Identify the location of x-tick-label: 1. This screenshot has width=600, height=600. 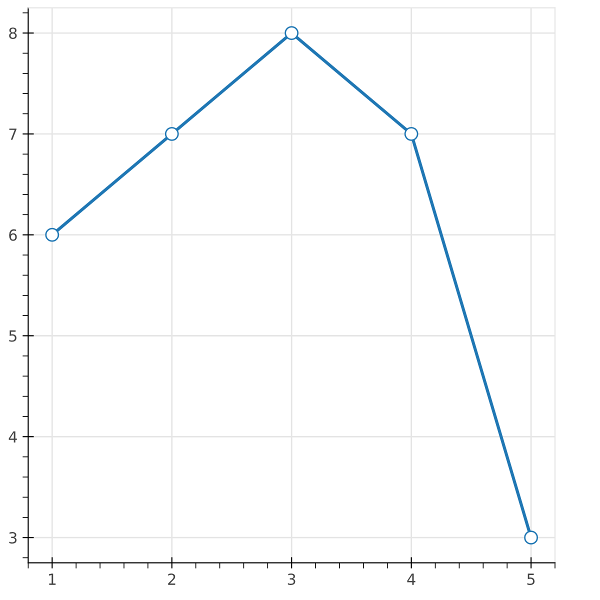
(52, 579).